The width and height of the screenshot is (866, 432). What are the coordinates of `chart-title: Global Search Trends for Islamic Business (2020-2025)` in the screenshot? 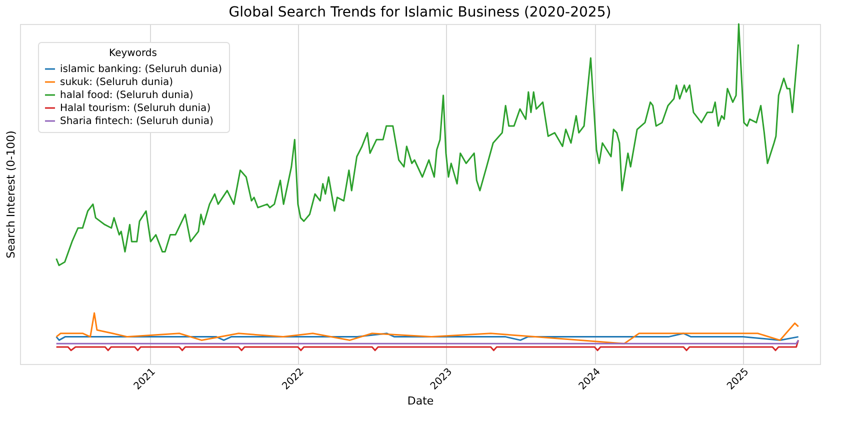 It's located at (420, 12).